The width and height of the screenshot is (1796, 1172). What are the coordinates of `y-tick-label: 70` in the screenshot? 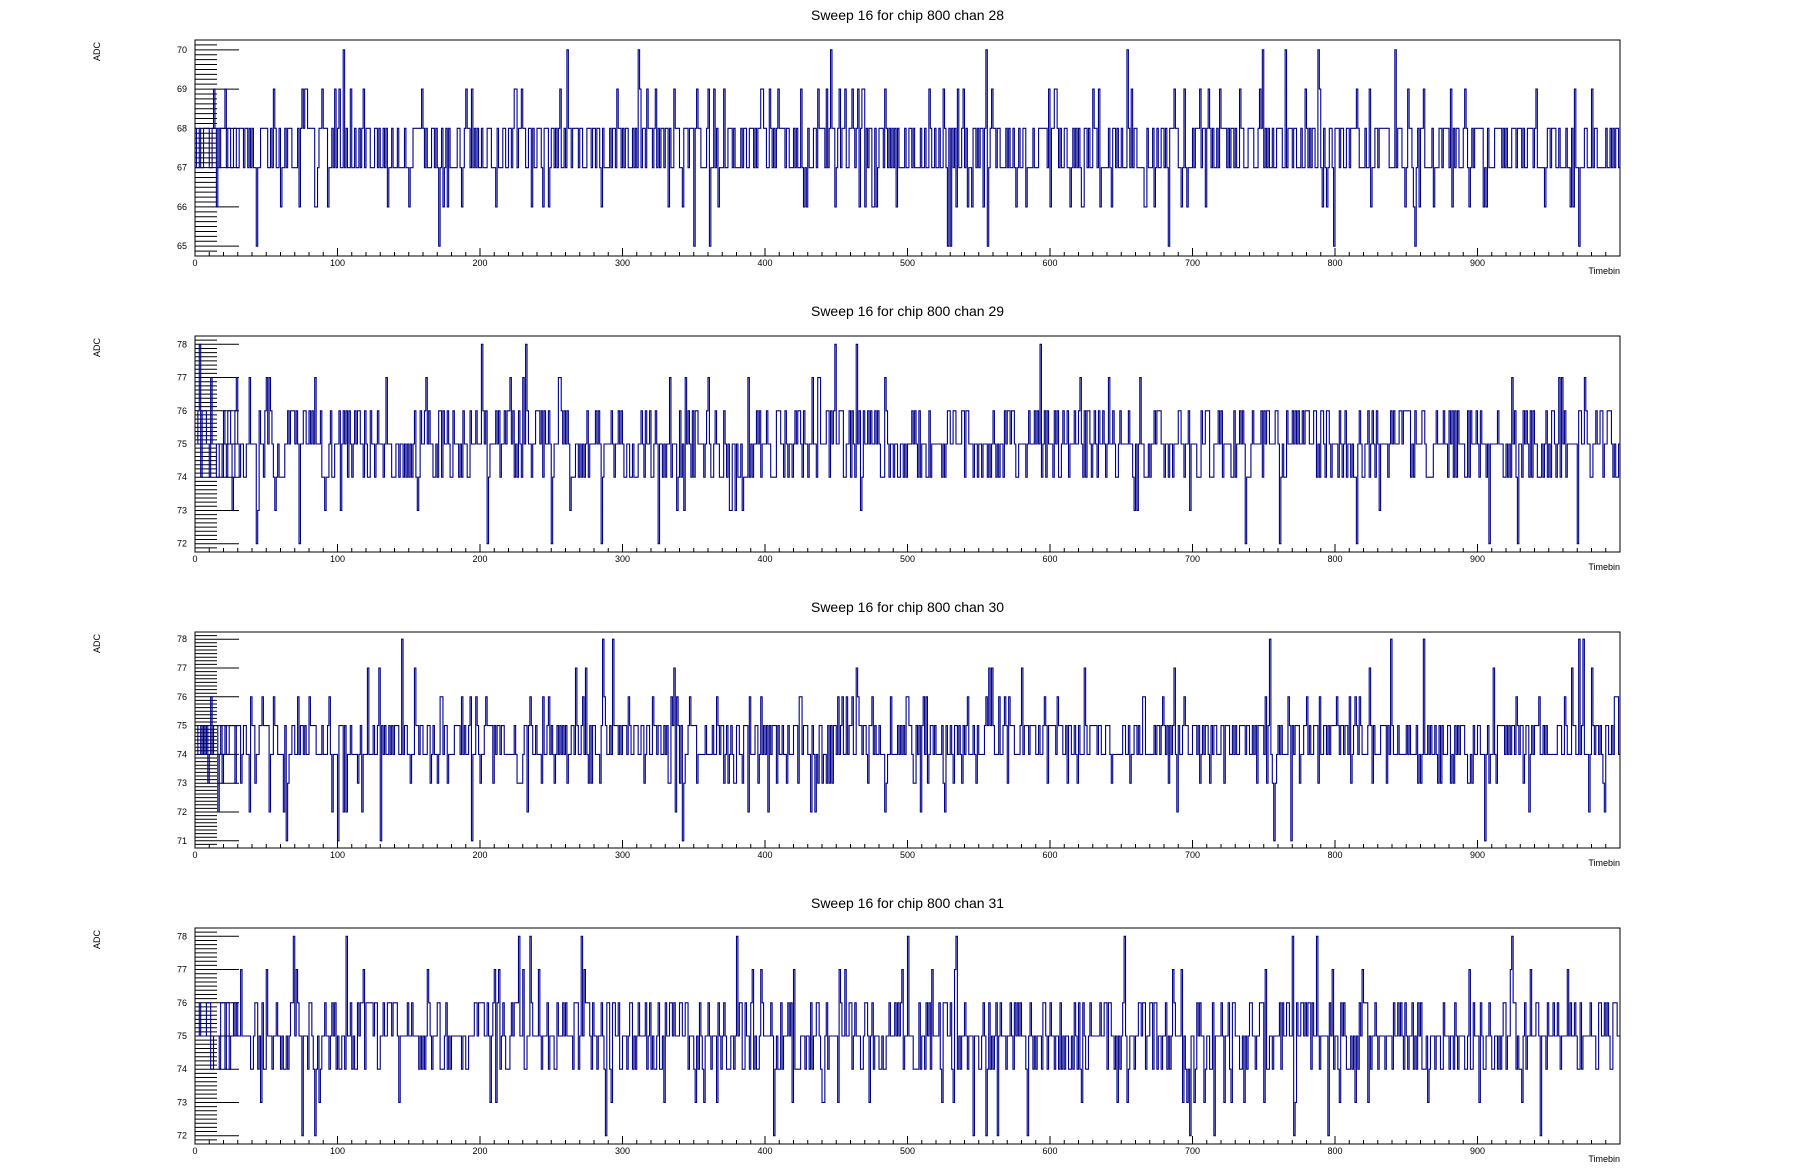 It's located at (182, 50).